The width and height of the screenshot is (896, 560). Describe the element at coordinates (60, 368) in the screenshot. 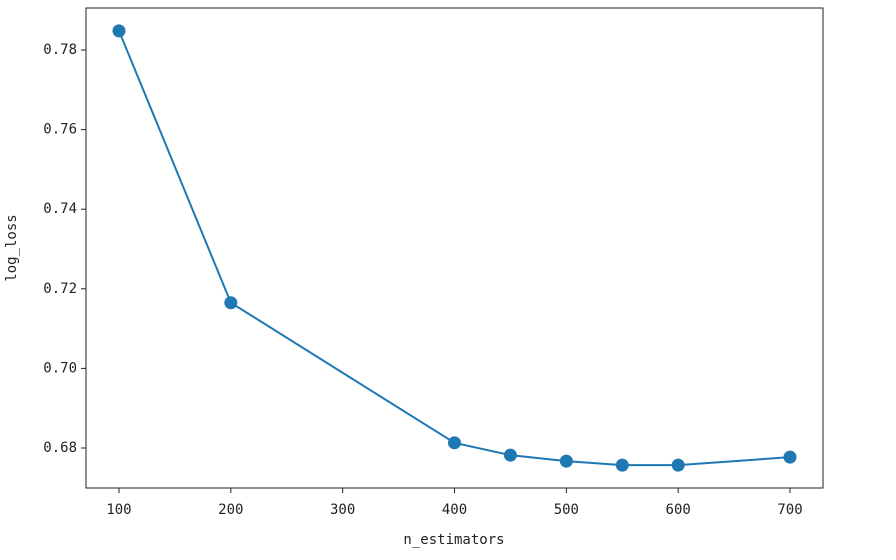

I see `y-tick-label: 0.70` at that location.